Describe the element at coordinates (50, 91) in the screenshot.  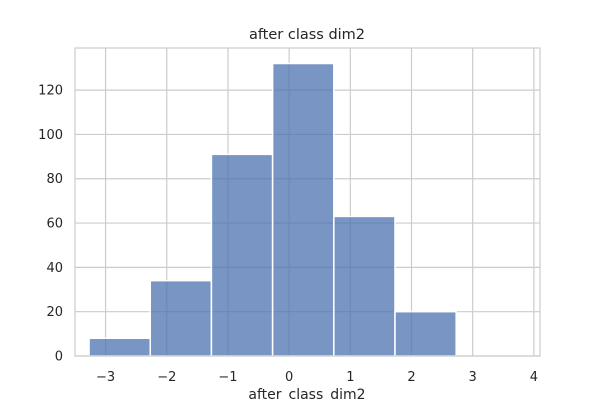
I see `y-tick-label: 120` at that location.